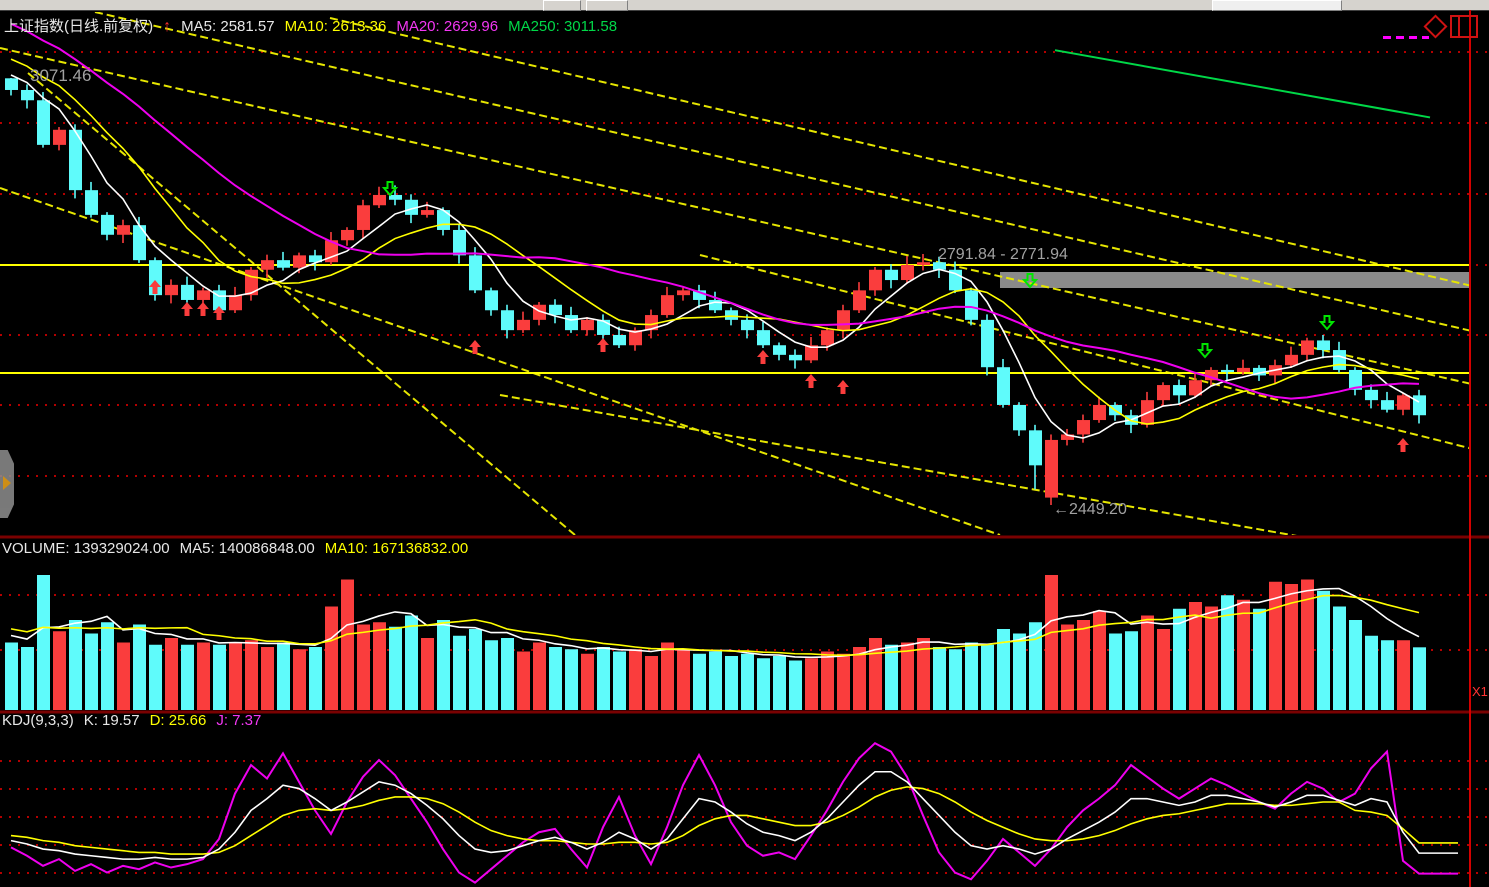 This screenshot has height=887, width=1489. Describe the element at coordinates (111, 720) in the screenshot. I see `kdj-k-value: K: 19.57` at that location.